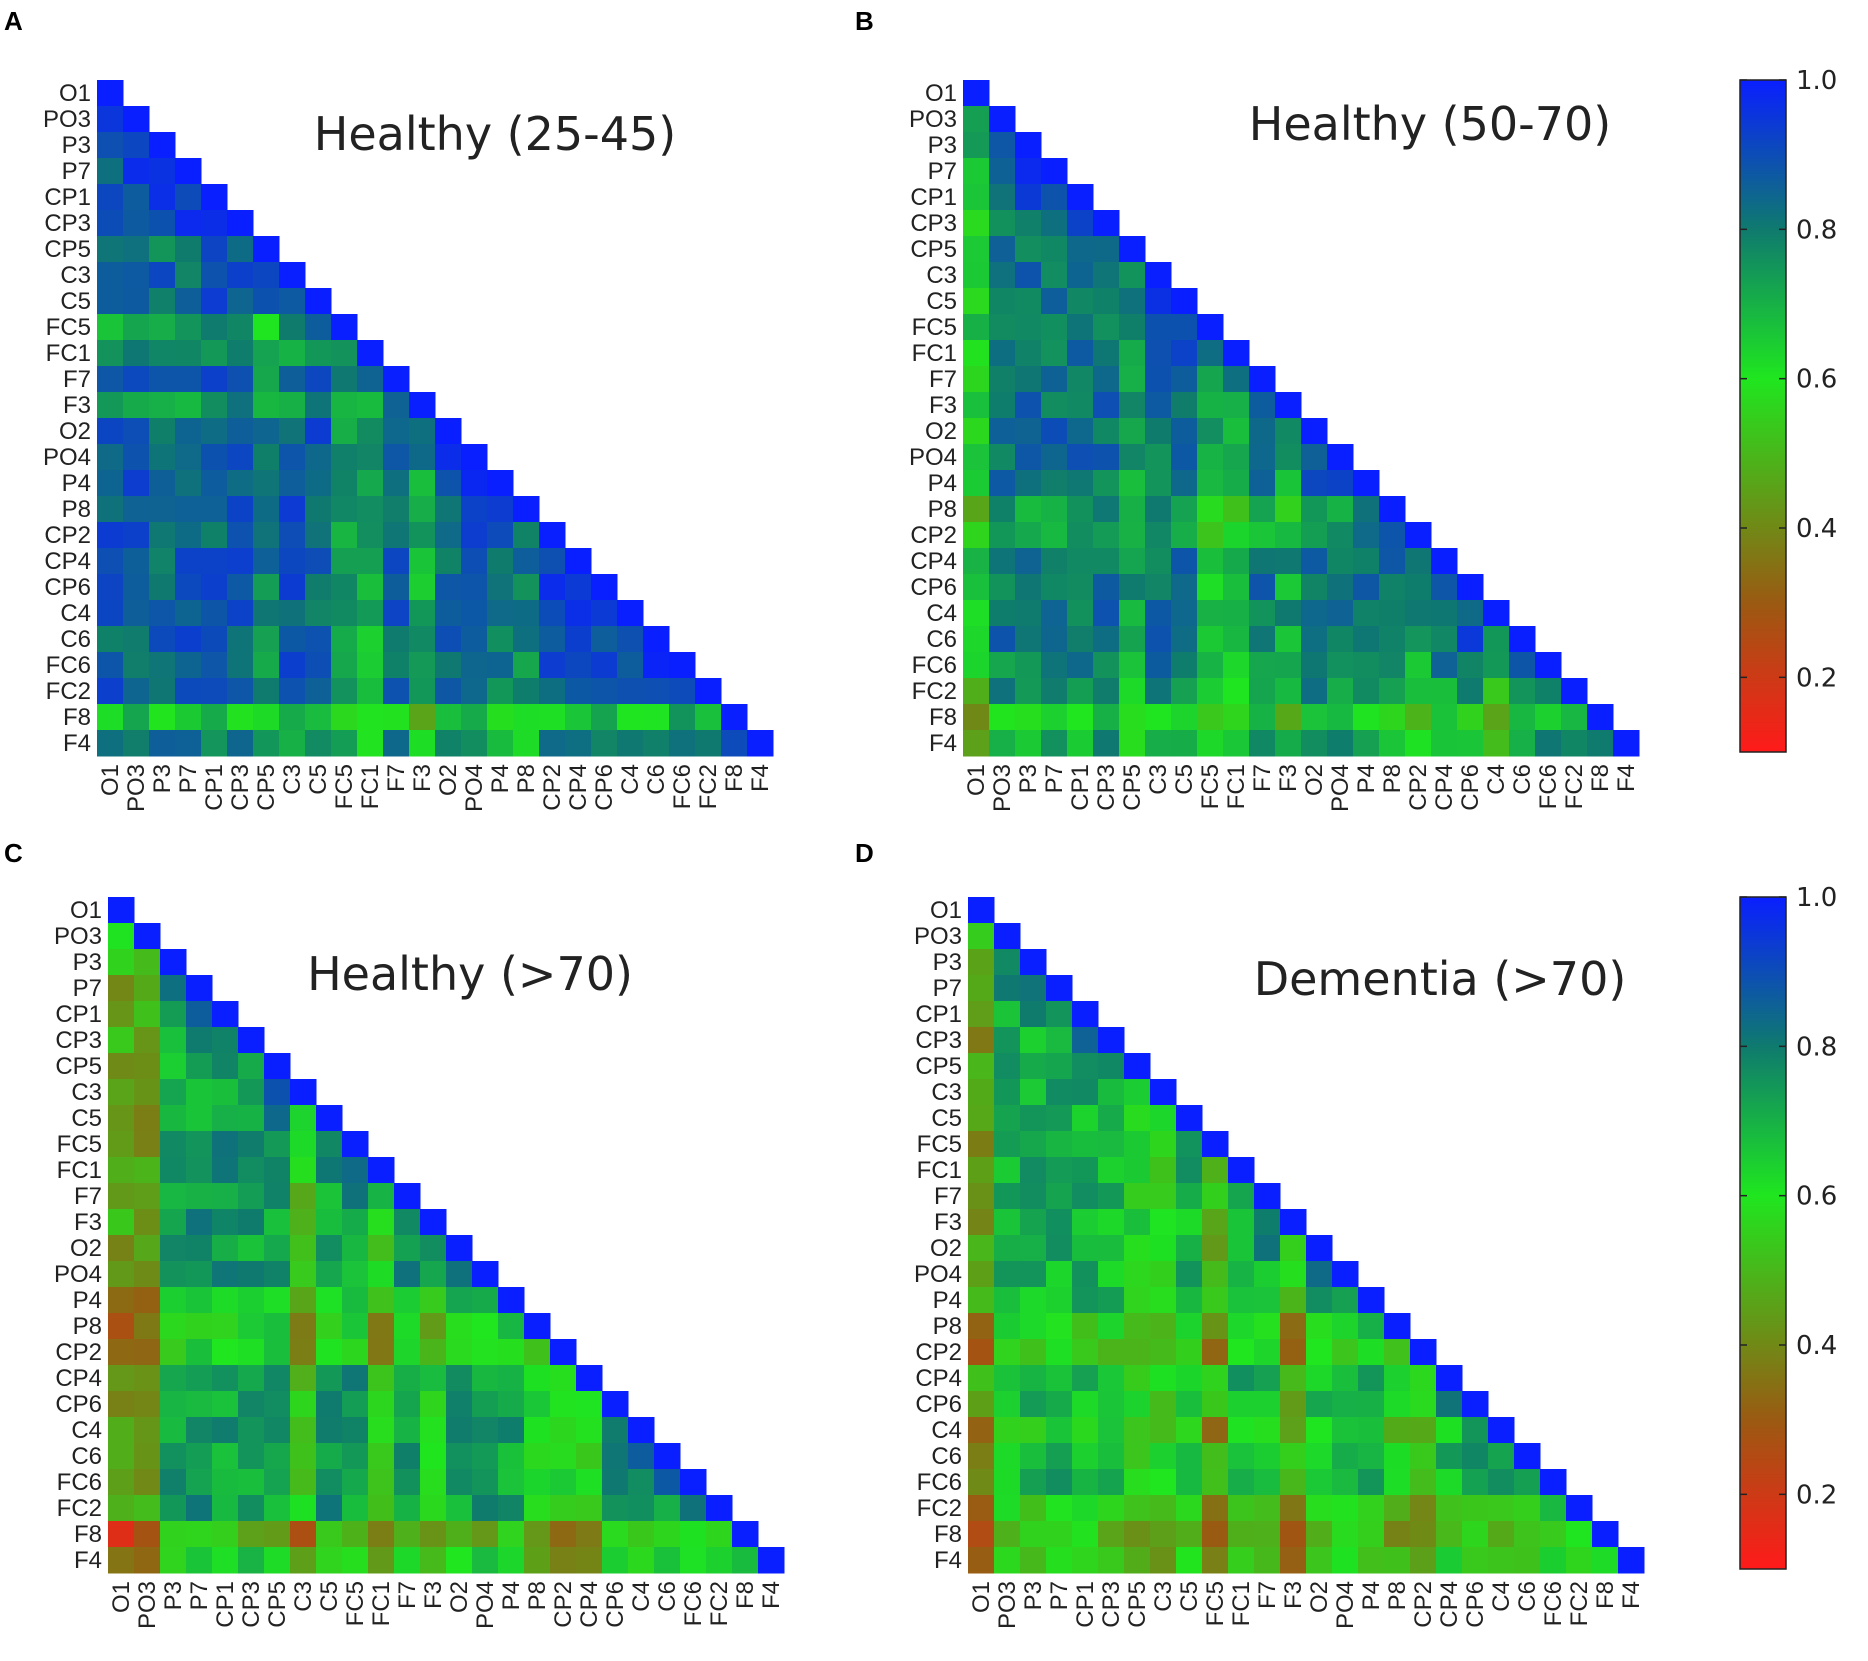 The height and width of the screenshot is (1661, 1868). Describe the element at coordinates (947, 988) in the screenshot. I see `y-tick-label: P7` at that location.